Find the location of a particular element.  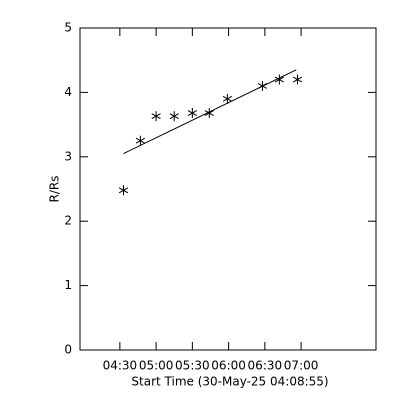

fit-line is located at coordinates (210, 112).